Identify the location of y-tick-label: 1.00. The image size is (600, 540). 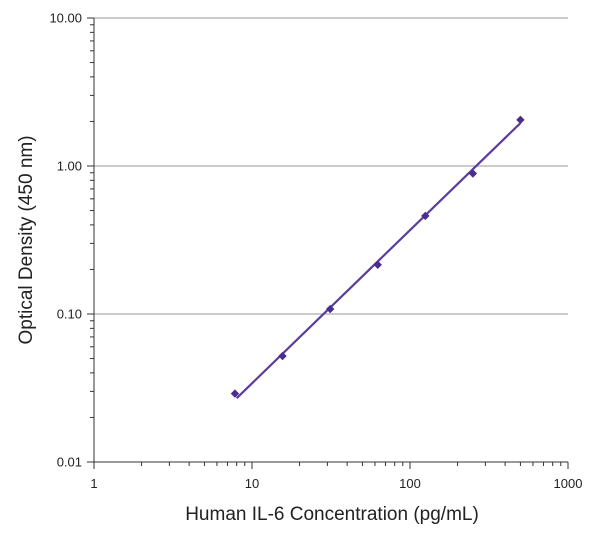
(69, 166).